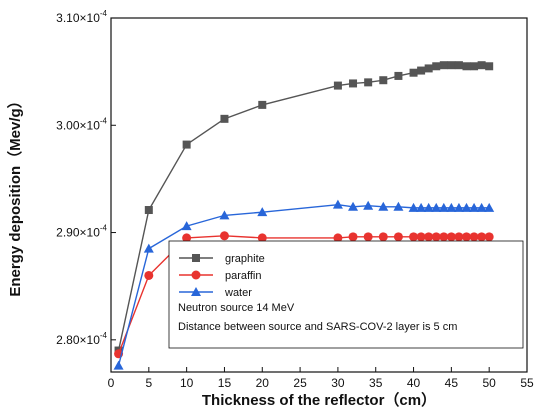 Image resolution: width=550 pixels, height=414 pixels. I want to click on legend-label: paraffin, so click(243, 276).